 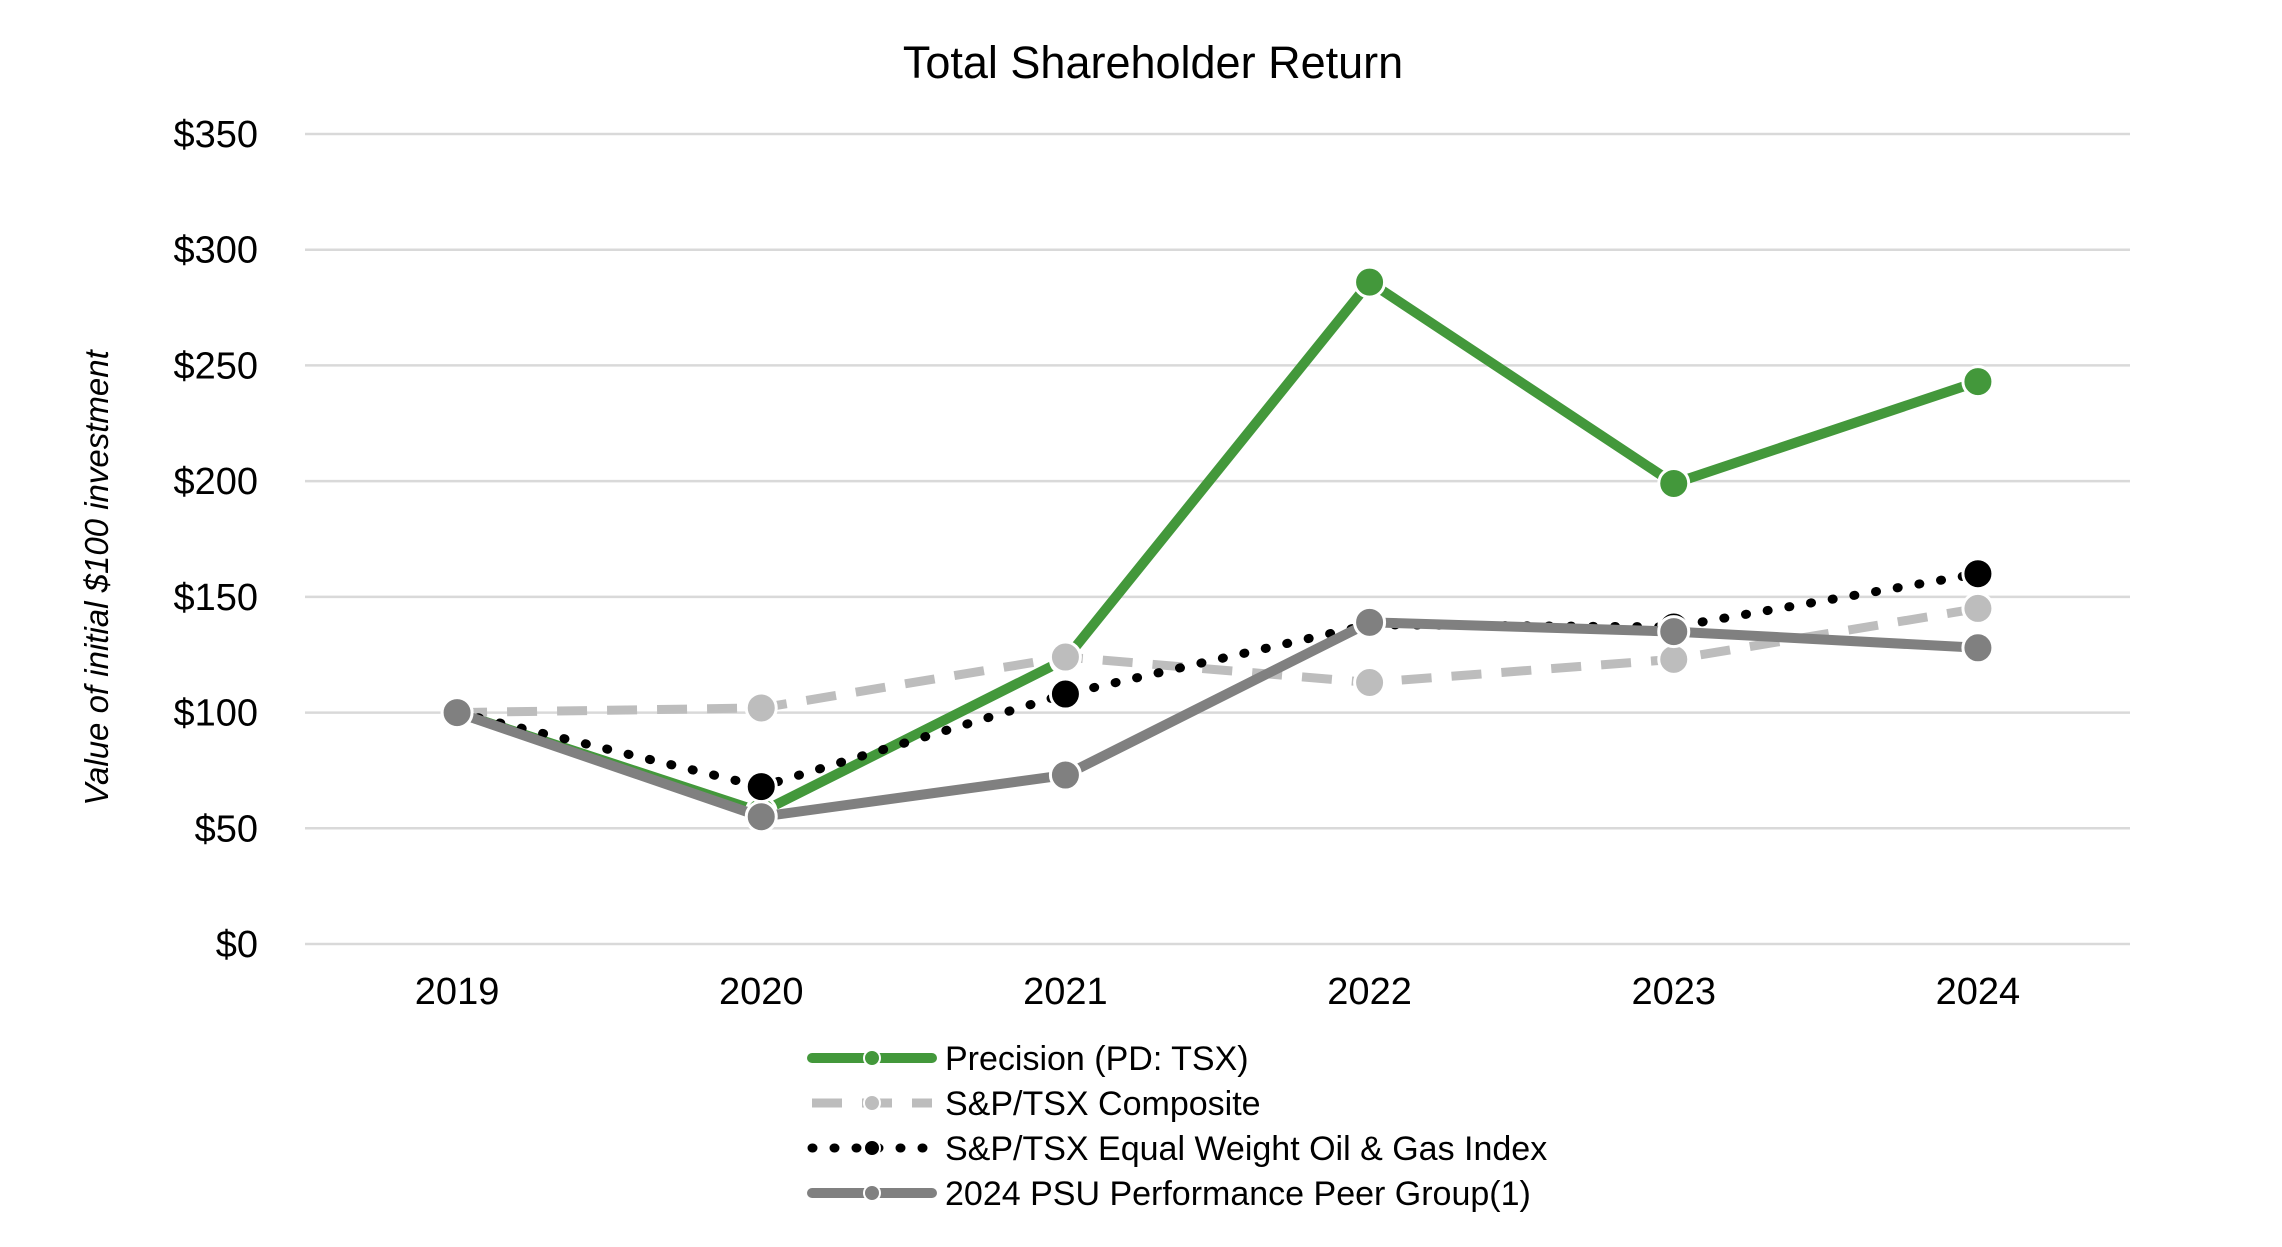 What do you see at coordinates (1978, 992) in the screenshot?
I see `x-tick-label: 2024` at bounding box center [1978, 992].